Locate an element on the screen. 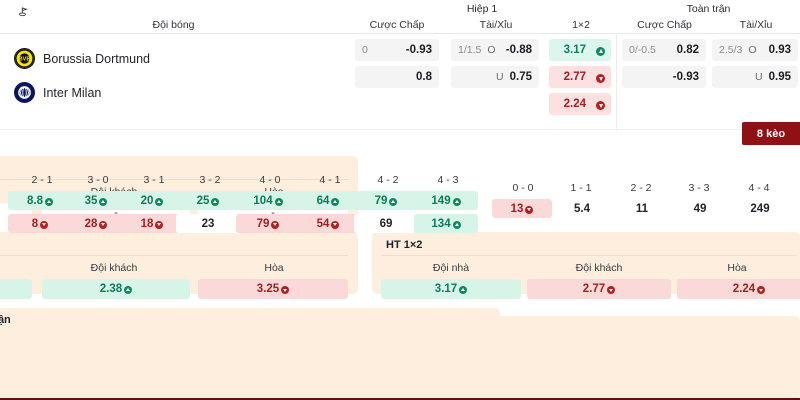  odds-cell-ft-handicap-2: -0.93 is located at coordinates (664, 77).